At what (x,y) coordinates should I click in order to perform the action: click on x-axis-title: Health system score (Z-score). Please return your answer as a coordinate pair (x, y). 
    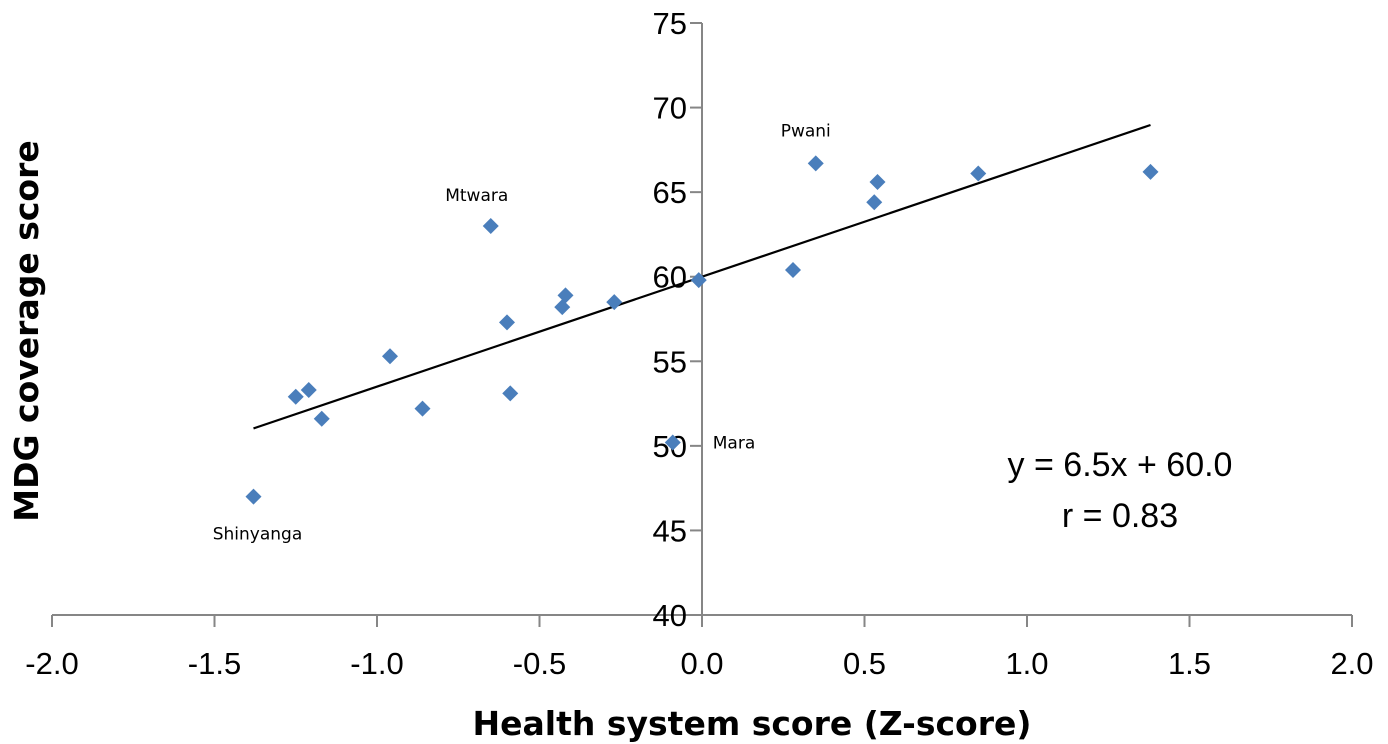
    Looking at the image, I should click on (752, 723).